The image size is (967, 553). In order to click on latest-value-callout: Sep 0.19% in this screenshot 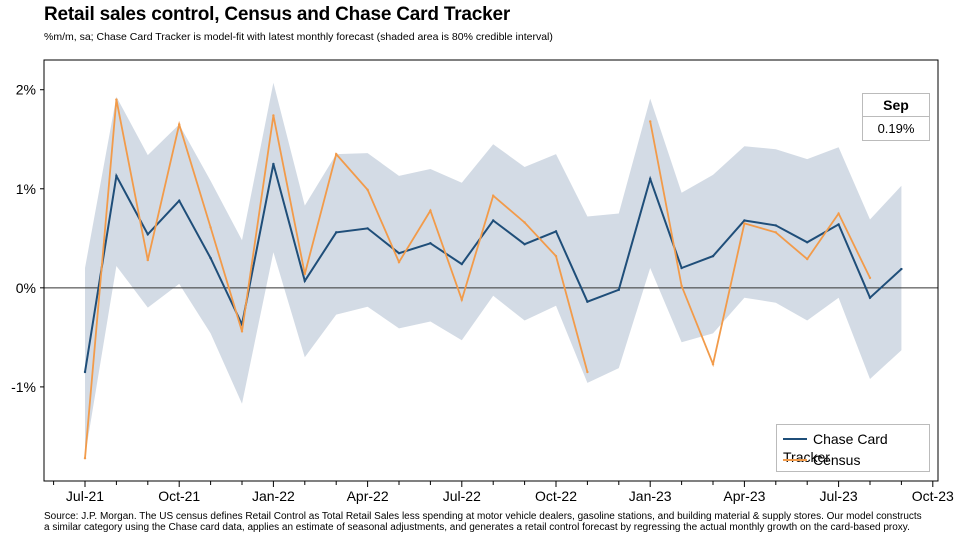, I will do `click(896, 117)`.